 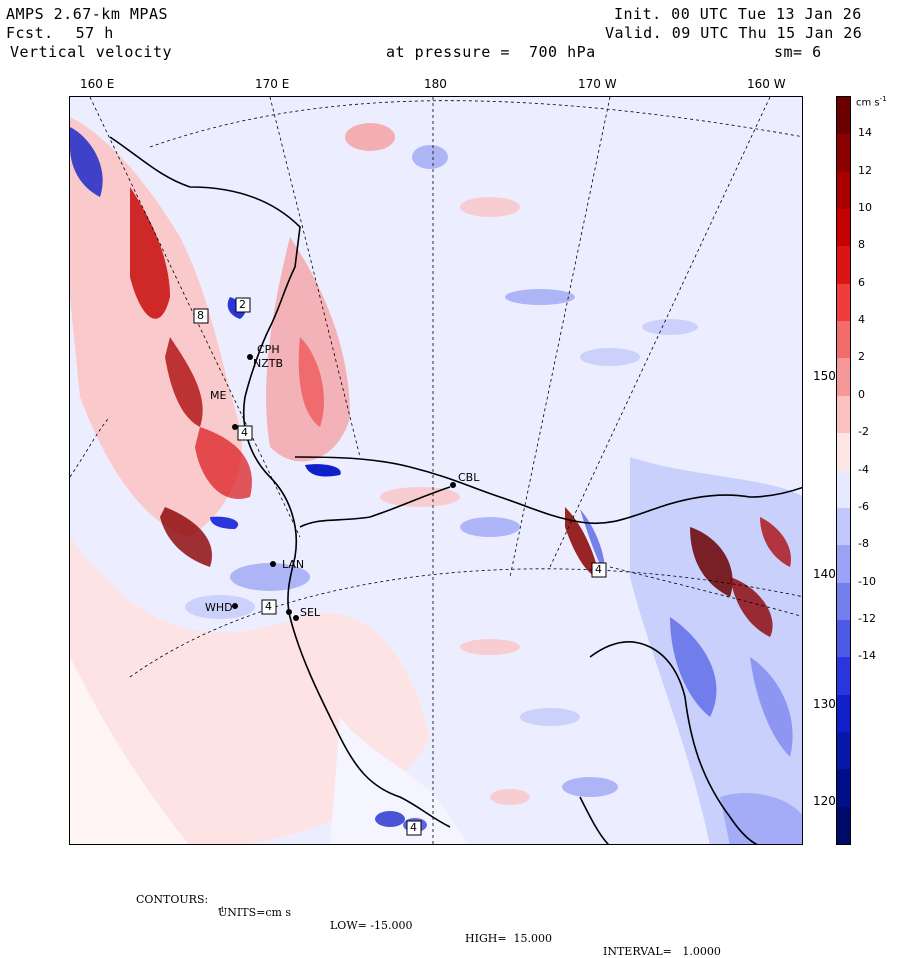 I want to click on footer-low: LOW= -15.000, so click(x=371, y=925).